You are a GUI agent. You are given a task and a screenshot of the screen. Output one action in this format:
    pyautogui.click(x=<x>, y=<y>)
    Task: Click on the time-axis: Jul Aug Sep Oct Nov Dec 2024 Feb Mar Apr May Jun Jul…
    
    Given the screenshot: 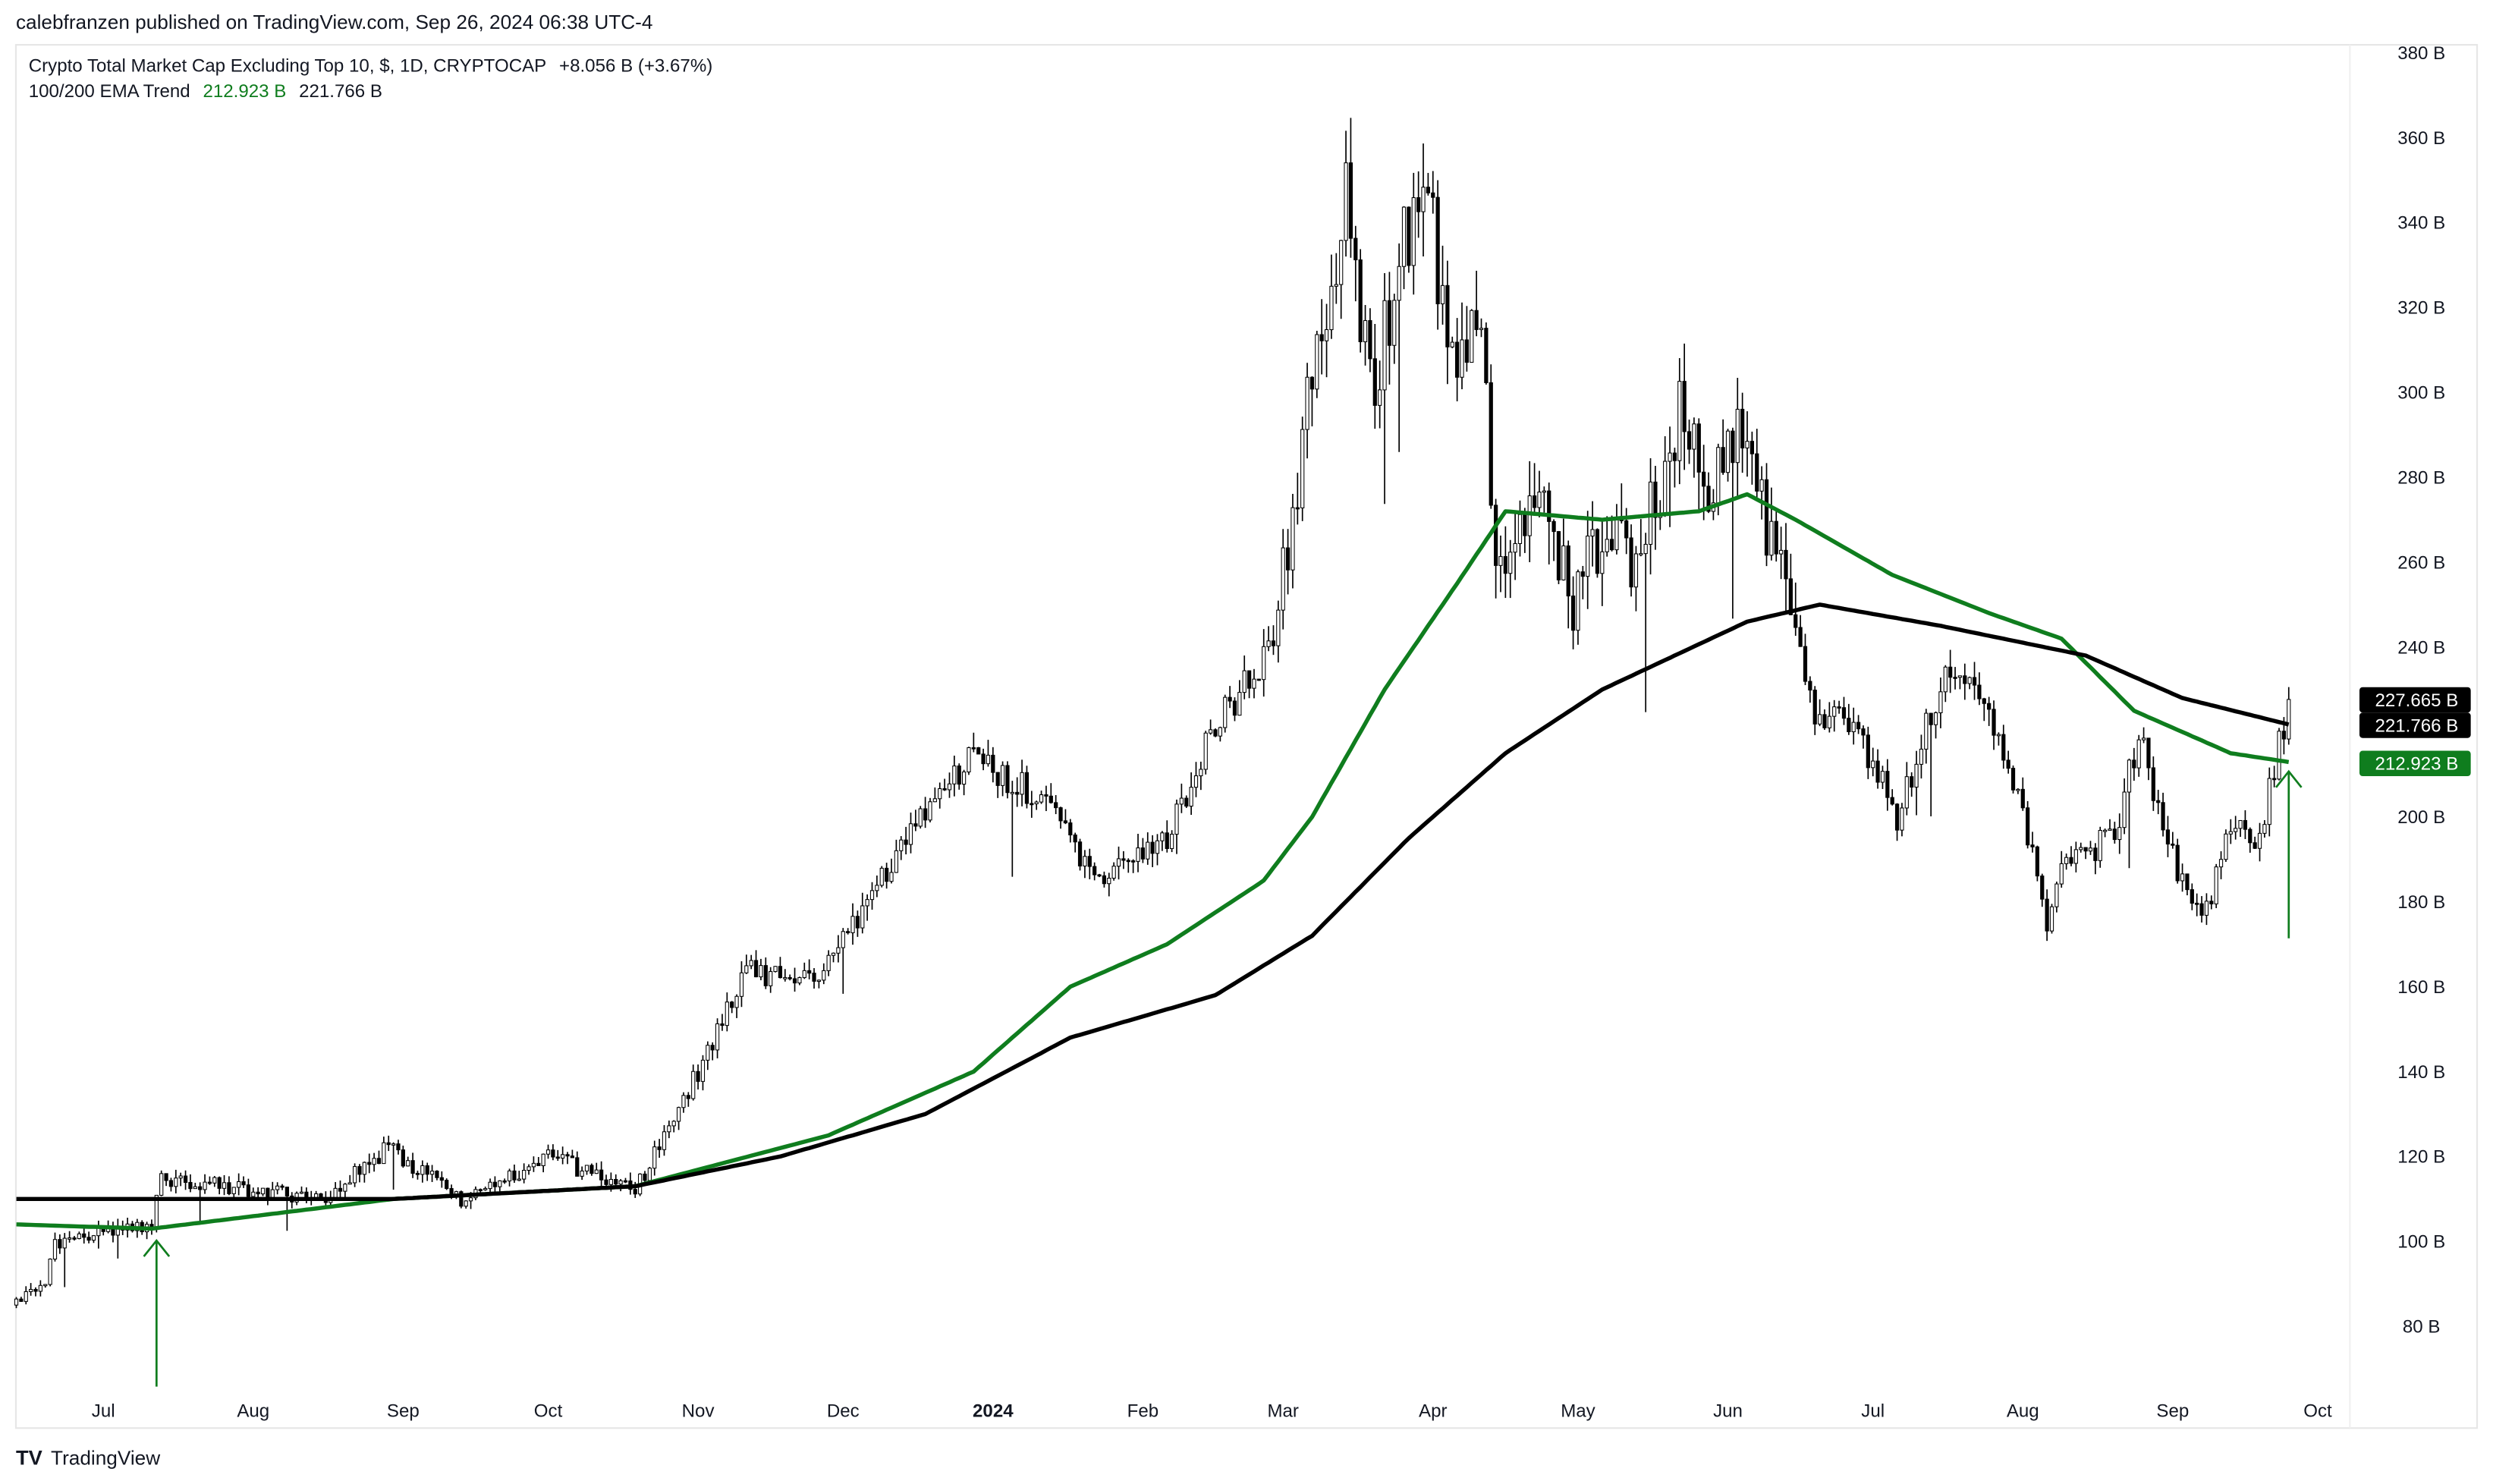 What is the action you would take?
    pyautogui.click(x=1212, y=1411)
    